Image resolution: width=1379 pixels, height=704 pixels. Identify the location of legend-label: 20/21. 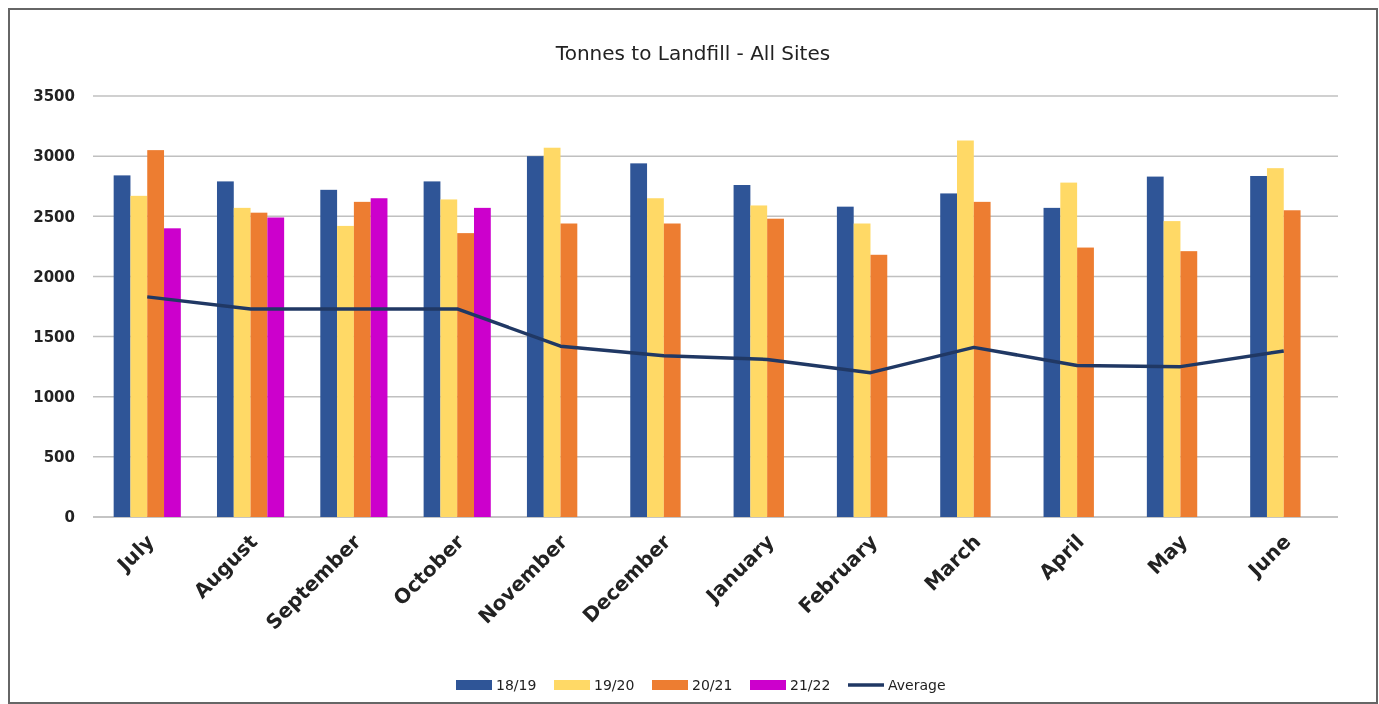
(712, 684).